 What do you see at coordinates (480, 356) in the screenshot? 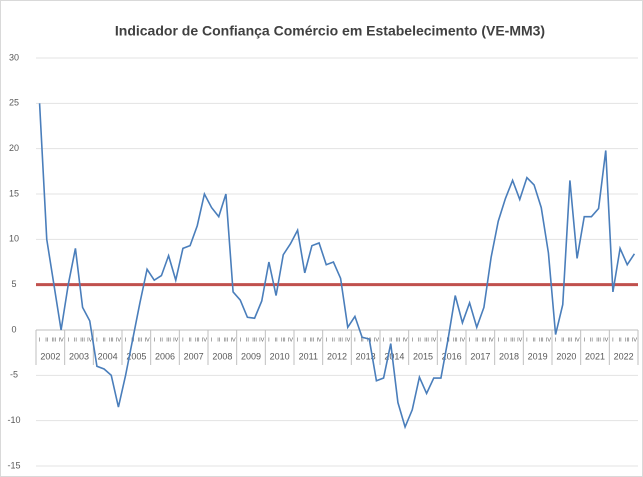
I see `x-group-label: 2017` at bounding box center [480, 356].